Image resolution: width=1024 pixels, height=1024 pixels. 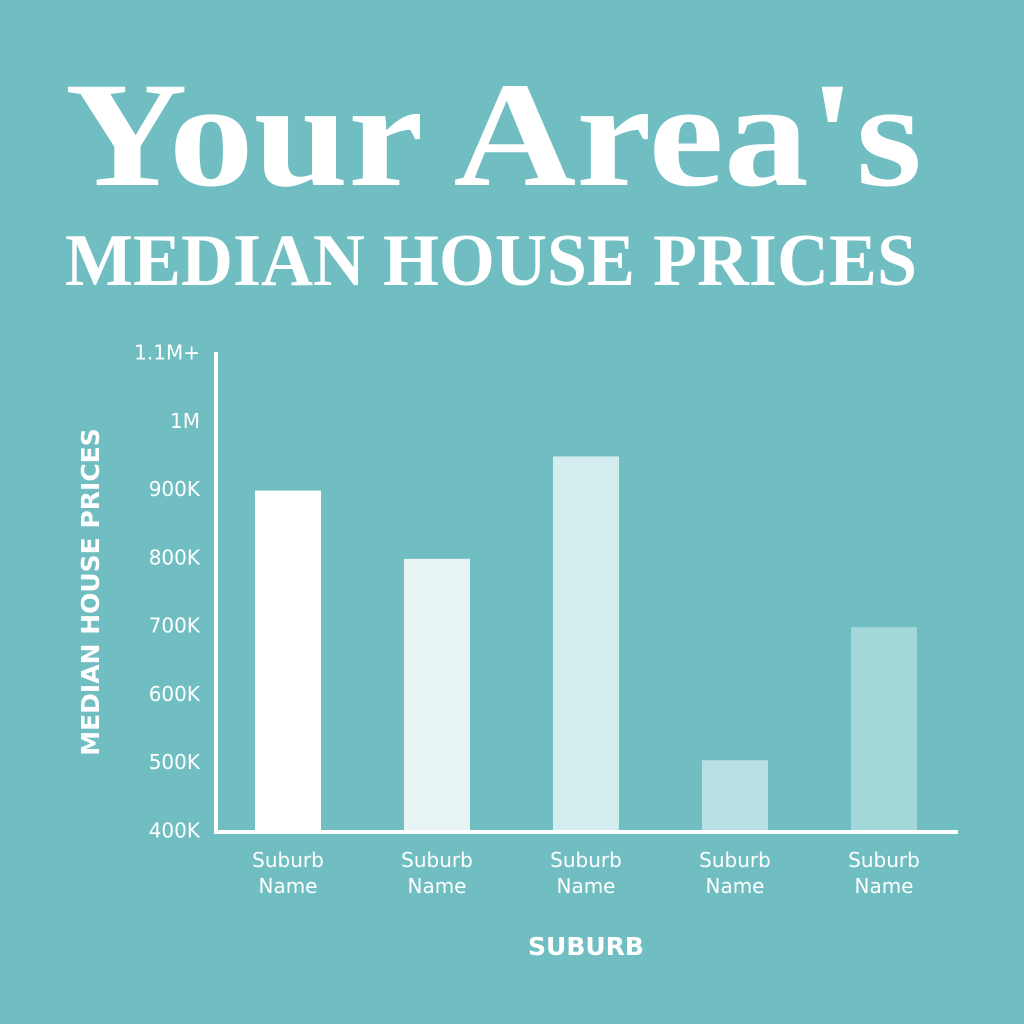 What do you see at coordinates (185, 421) in the screenshot?
I see `y-tick-label: 1M` at bounding box center [185, 421].